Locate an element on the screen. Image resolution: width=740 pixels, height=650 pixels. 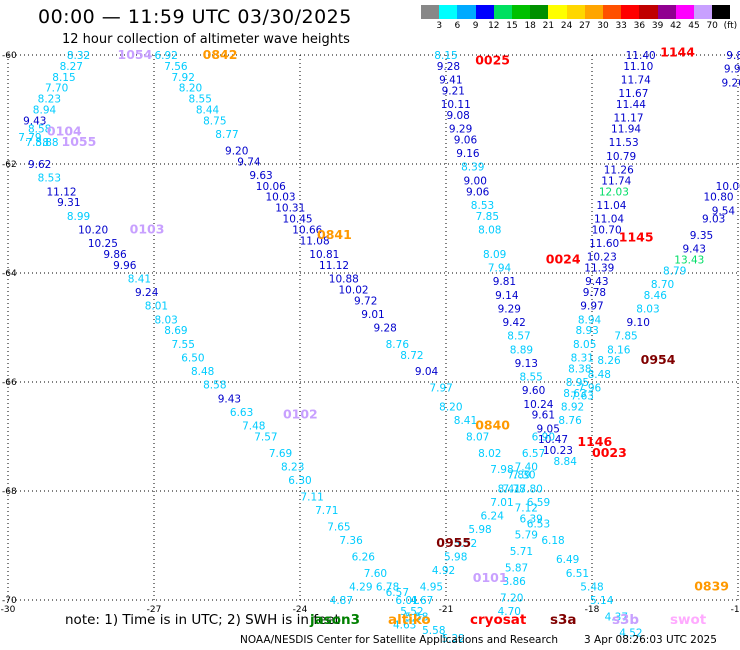
wave-height-value: 12.03 is located at coordinates (614, 192).